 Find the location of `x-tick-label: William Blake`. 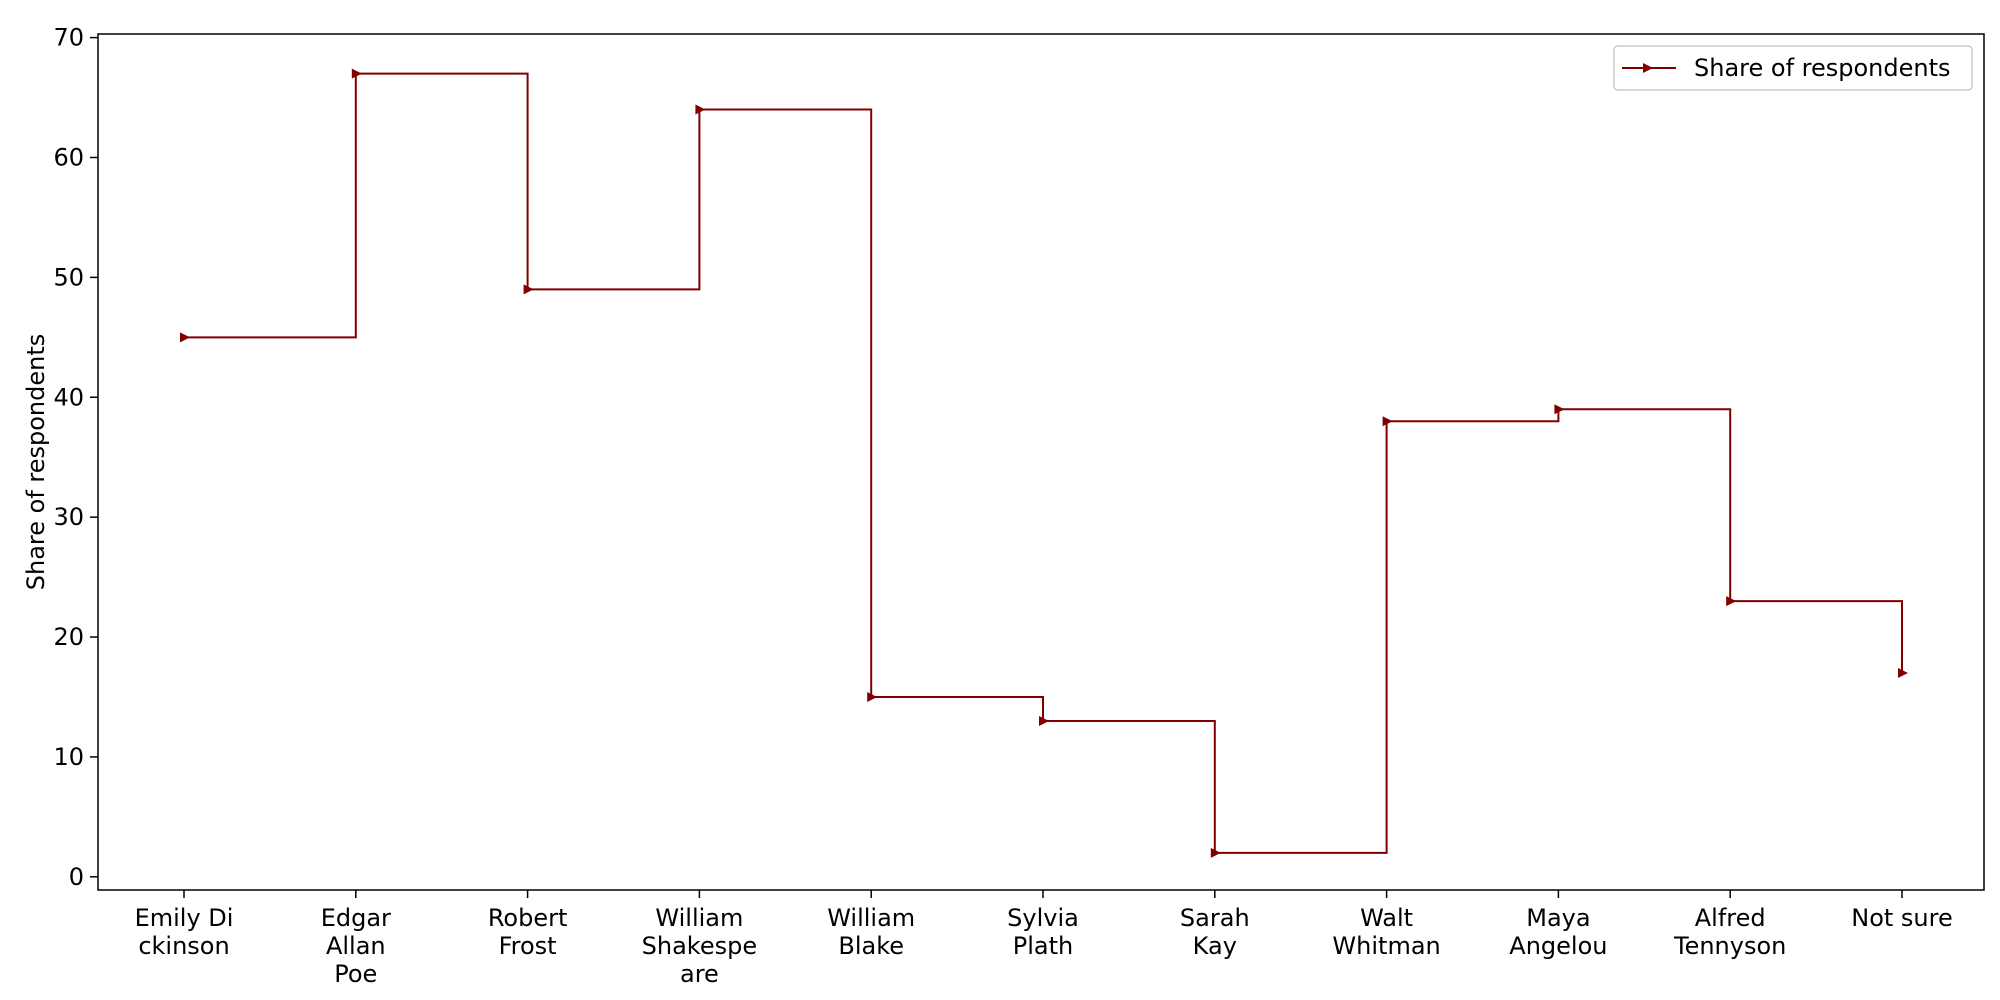

x-tick-label: William Blake is located at coordinates (871, 932).